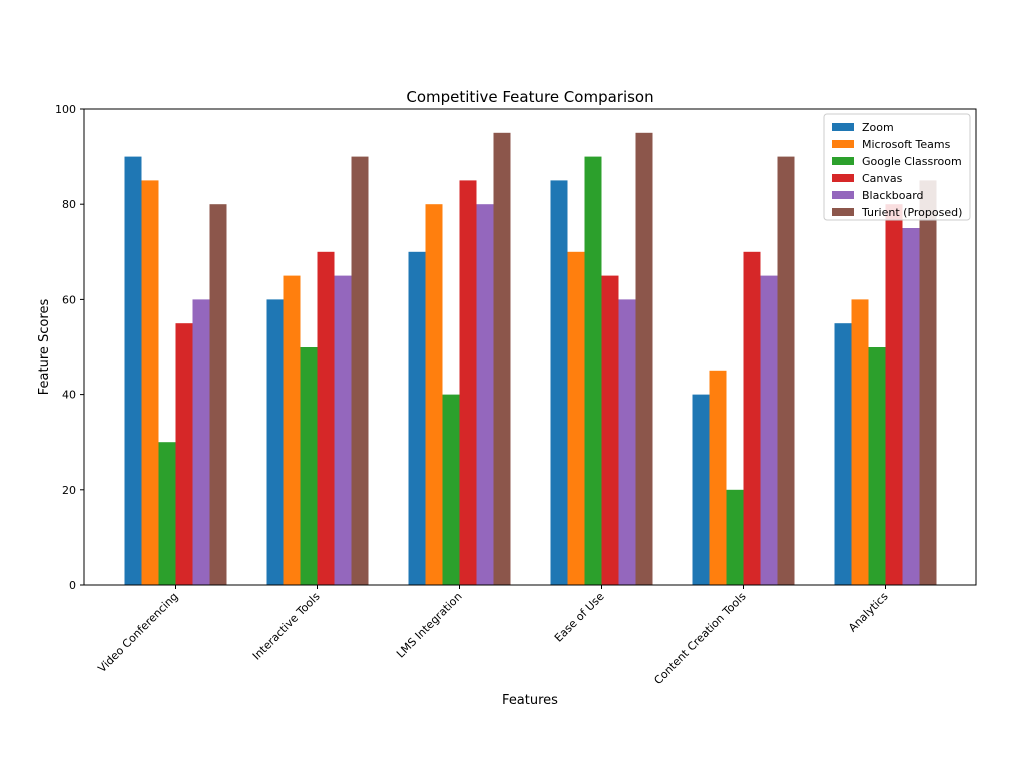 The width and height of the screenshot is (1024, 772). Describe the element at coordinates (579, 617) in the screenshot. I see `x-tick-label: Ease of Use` at that location.